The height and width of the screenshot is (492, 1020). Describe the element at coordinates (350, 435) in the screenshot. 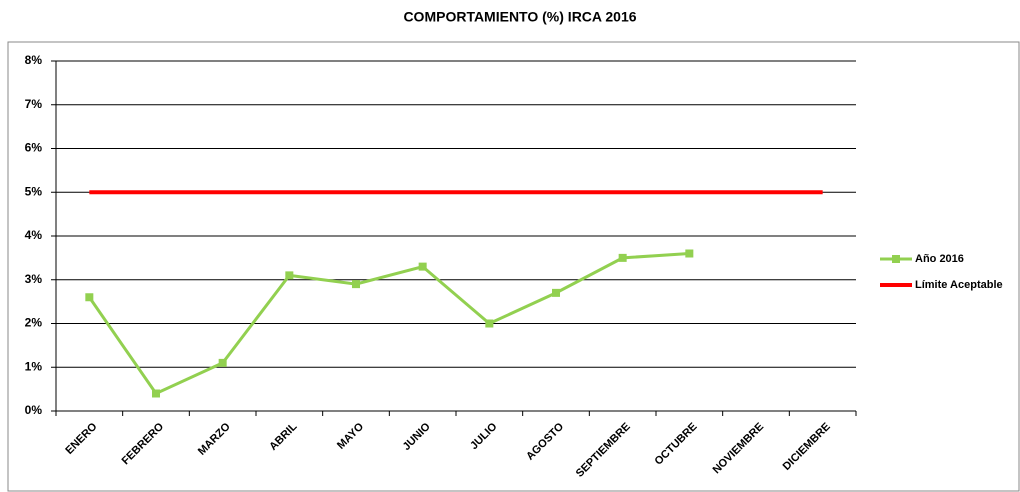

I see `x-tick-label: MAYO` at that location.